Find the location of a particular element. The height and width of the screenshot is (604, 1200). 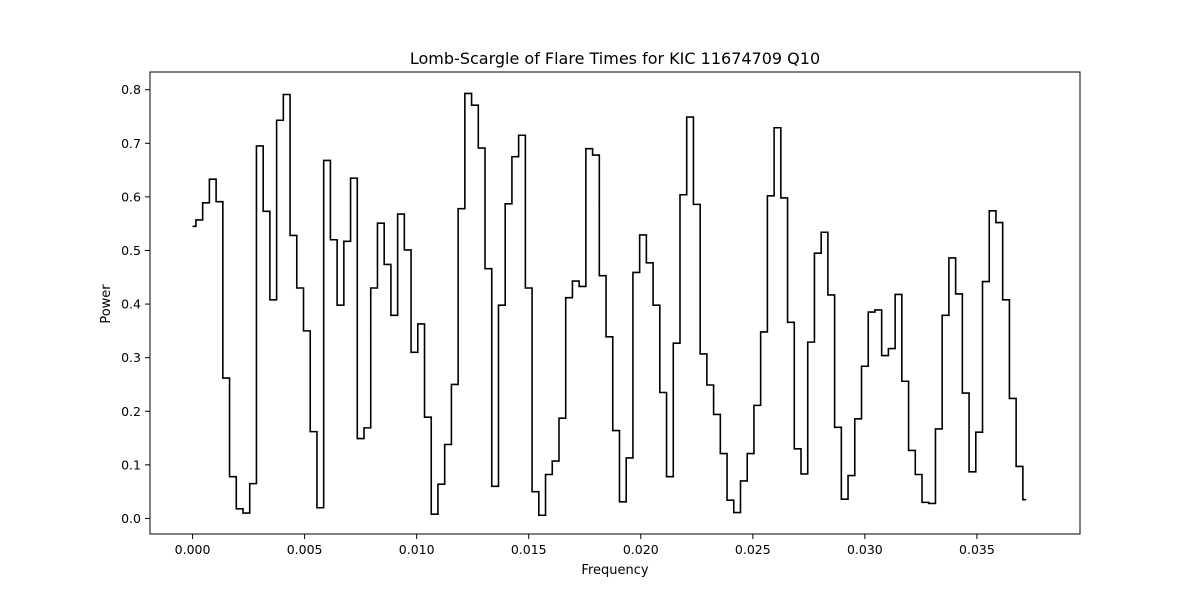

x-axis-label: Frequency is located at coordinates (614, 570).